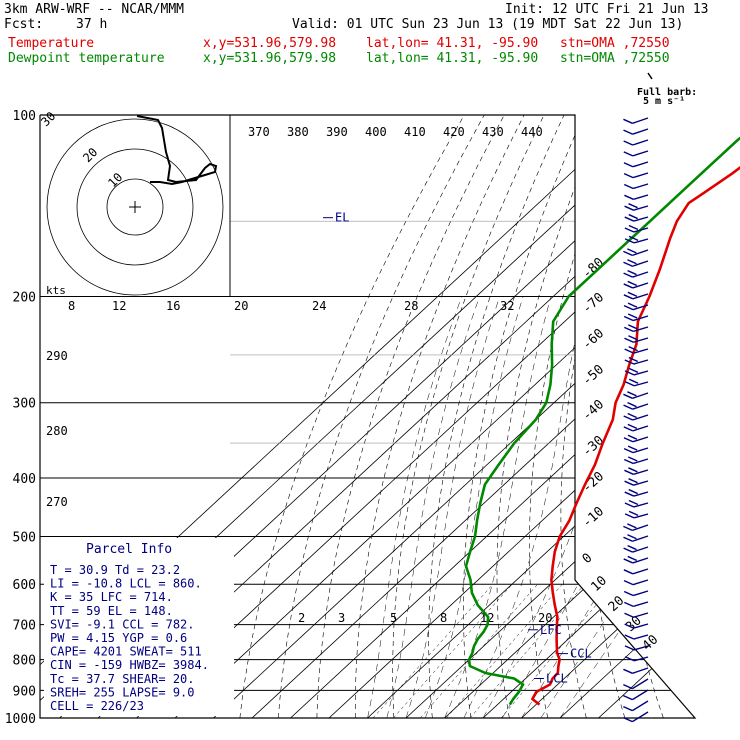 The image size is (740, 740). I want to click on parcel-info-row: Tc = 37.7 SHEAR= 20., so click(122, 679).